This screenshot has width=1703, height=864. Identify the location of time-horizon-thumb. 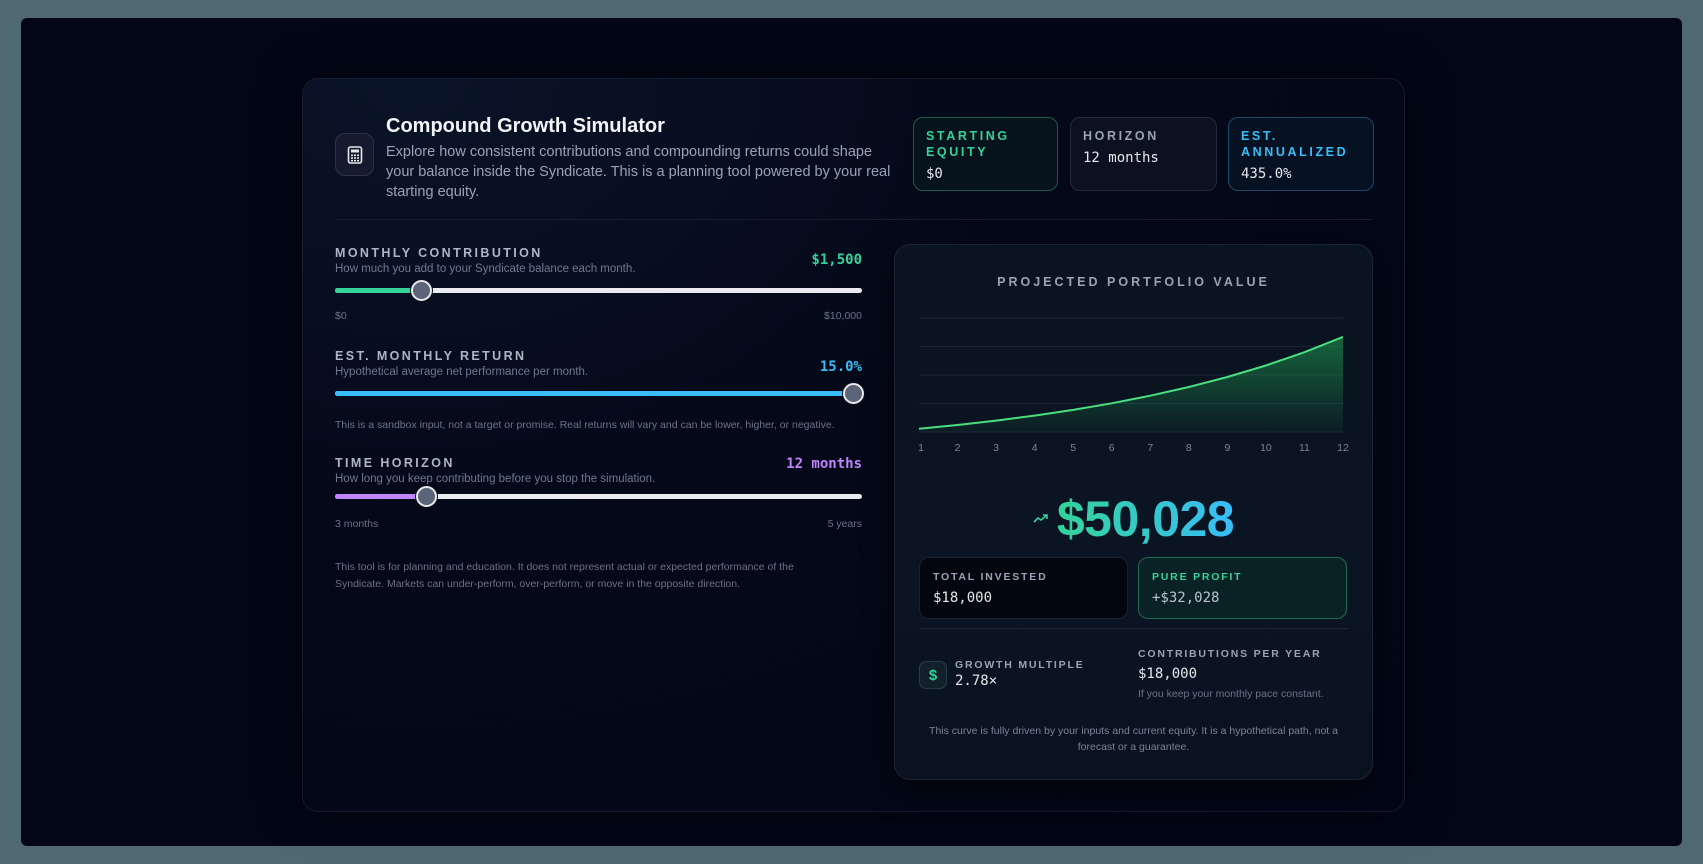
(426, 496).